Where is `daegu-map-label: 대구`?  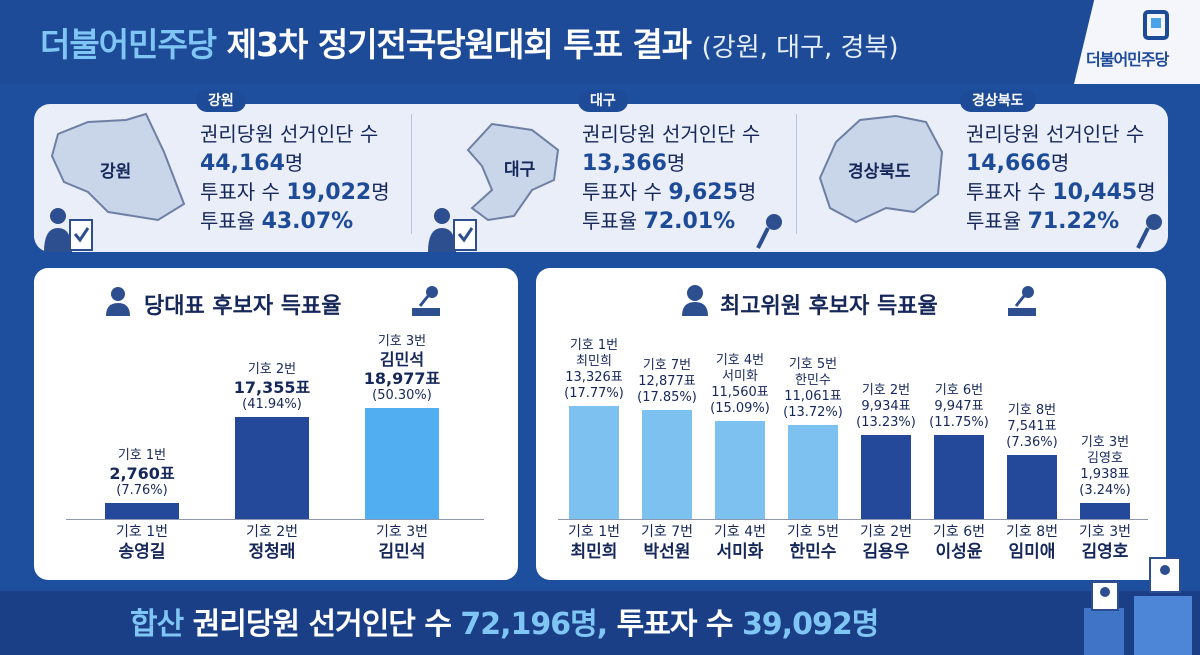 daegu-map-label: 대구 is located at coordinates (520, 170).